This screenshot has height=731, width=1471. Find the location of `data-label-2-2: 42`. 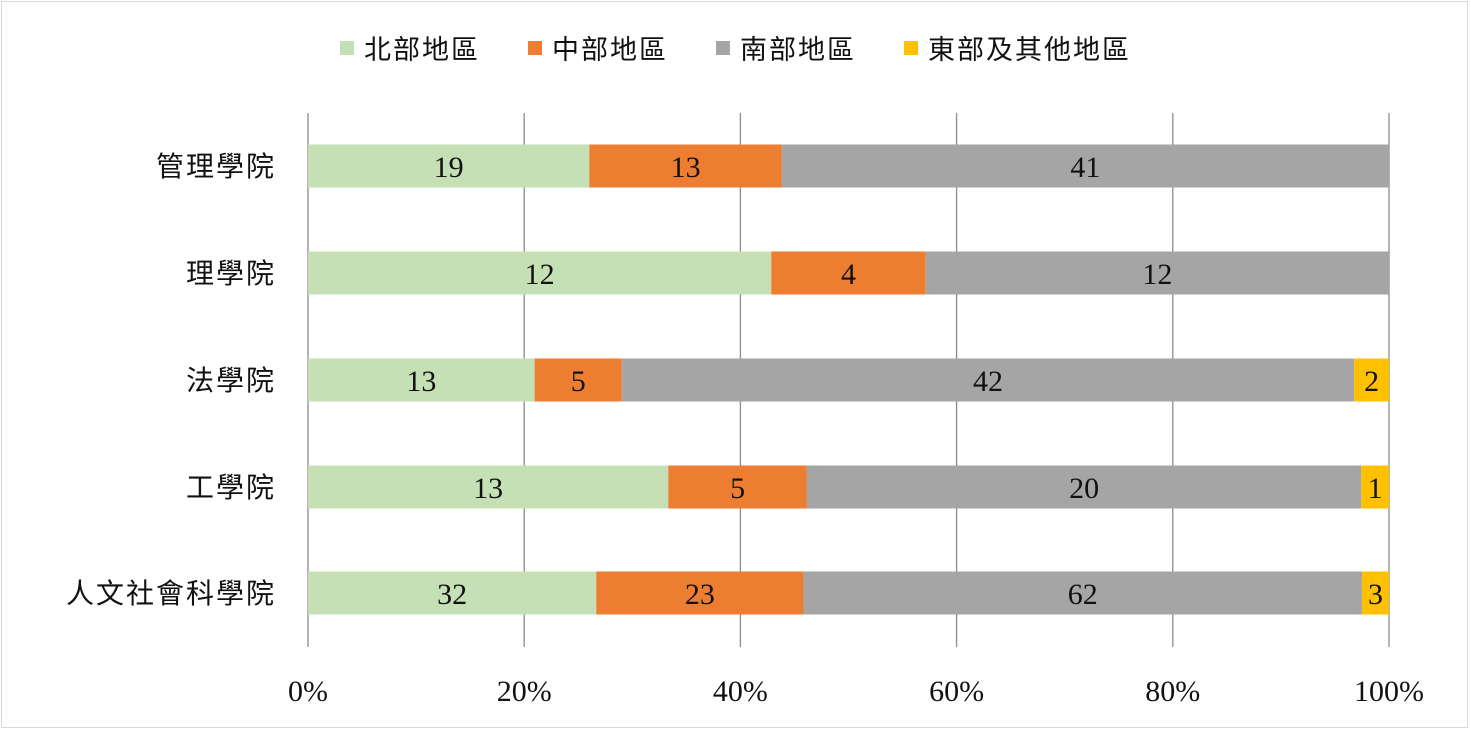

data-label-2-2: 42 is located at coordinates (988, 381).